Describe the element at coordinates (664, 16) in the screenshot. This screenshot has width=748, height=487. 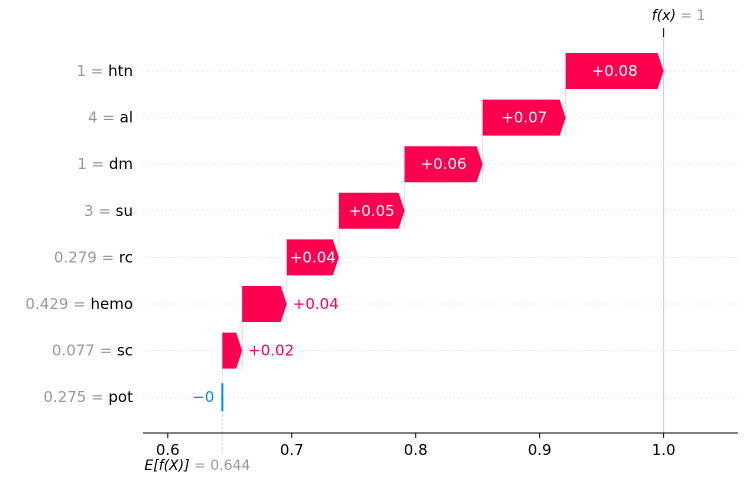
I see `output-label-name: f(x)` at that location.